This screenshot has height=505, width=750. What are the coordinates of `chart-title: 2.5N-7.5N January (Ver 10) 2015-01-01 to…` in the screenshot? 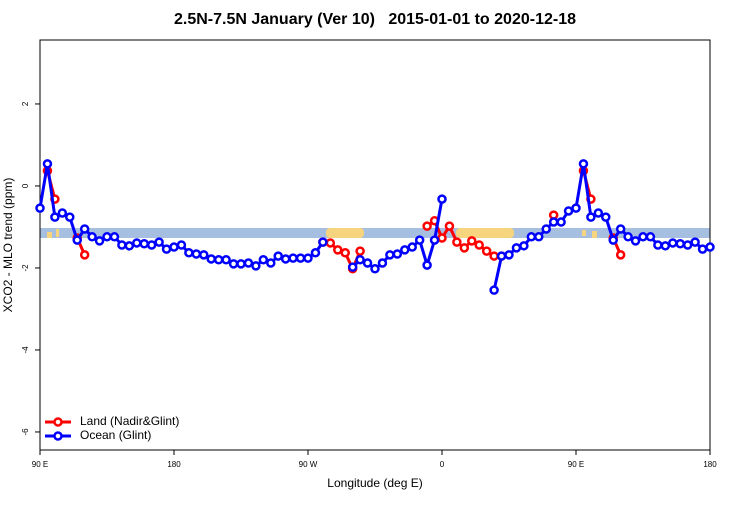 It's located at (375, 19).